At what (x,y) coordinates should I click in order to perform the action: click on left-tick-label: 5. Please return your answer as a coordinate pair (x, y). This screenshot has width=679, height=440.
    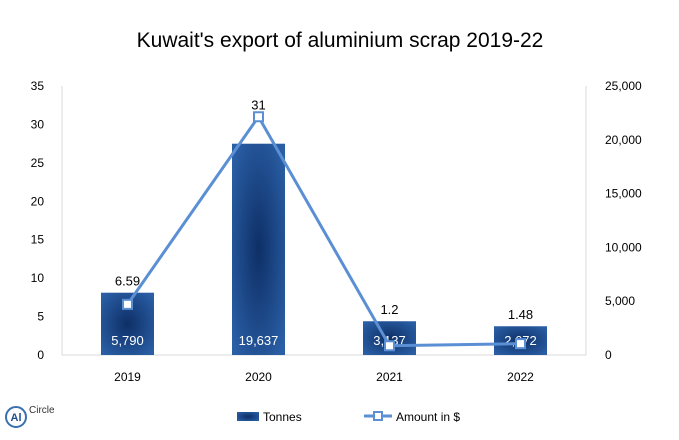
    Looking at the image, I should click on (40, 317).